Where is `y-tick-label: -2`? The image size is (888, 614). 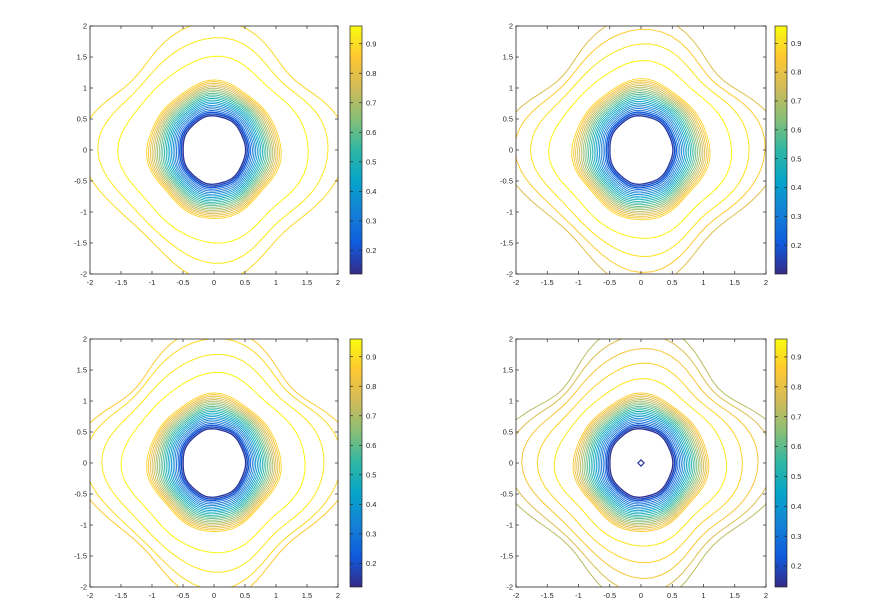
y-tick-label: -2 is located at coordinates (509, 274).